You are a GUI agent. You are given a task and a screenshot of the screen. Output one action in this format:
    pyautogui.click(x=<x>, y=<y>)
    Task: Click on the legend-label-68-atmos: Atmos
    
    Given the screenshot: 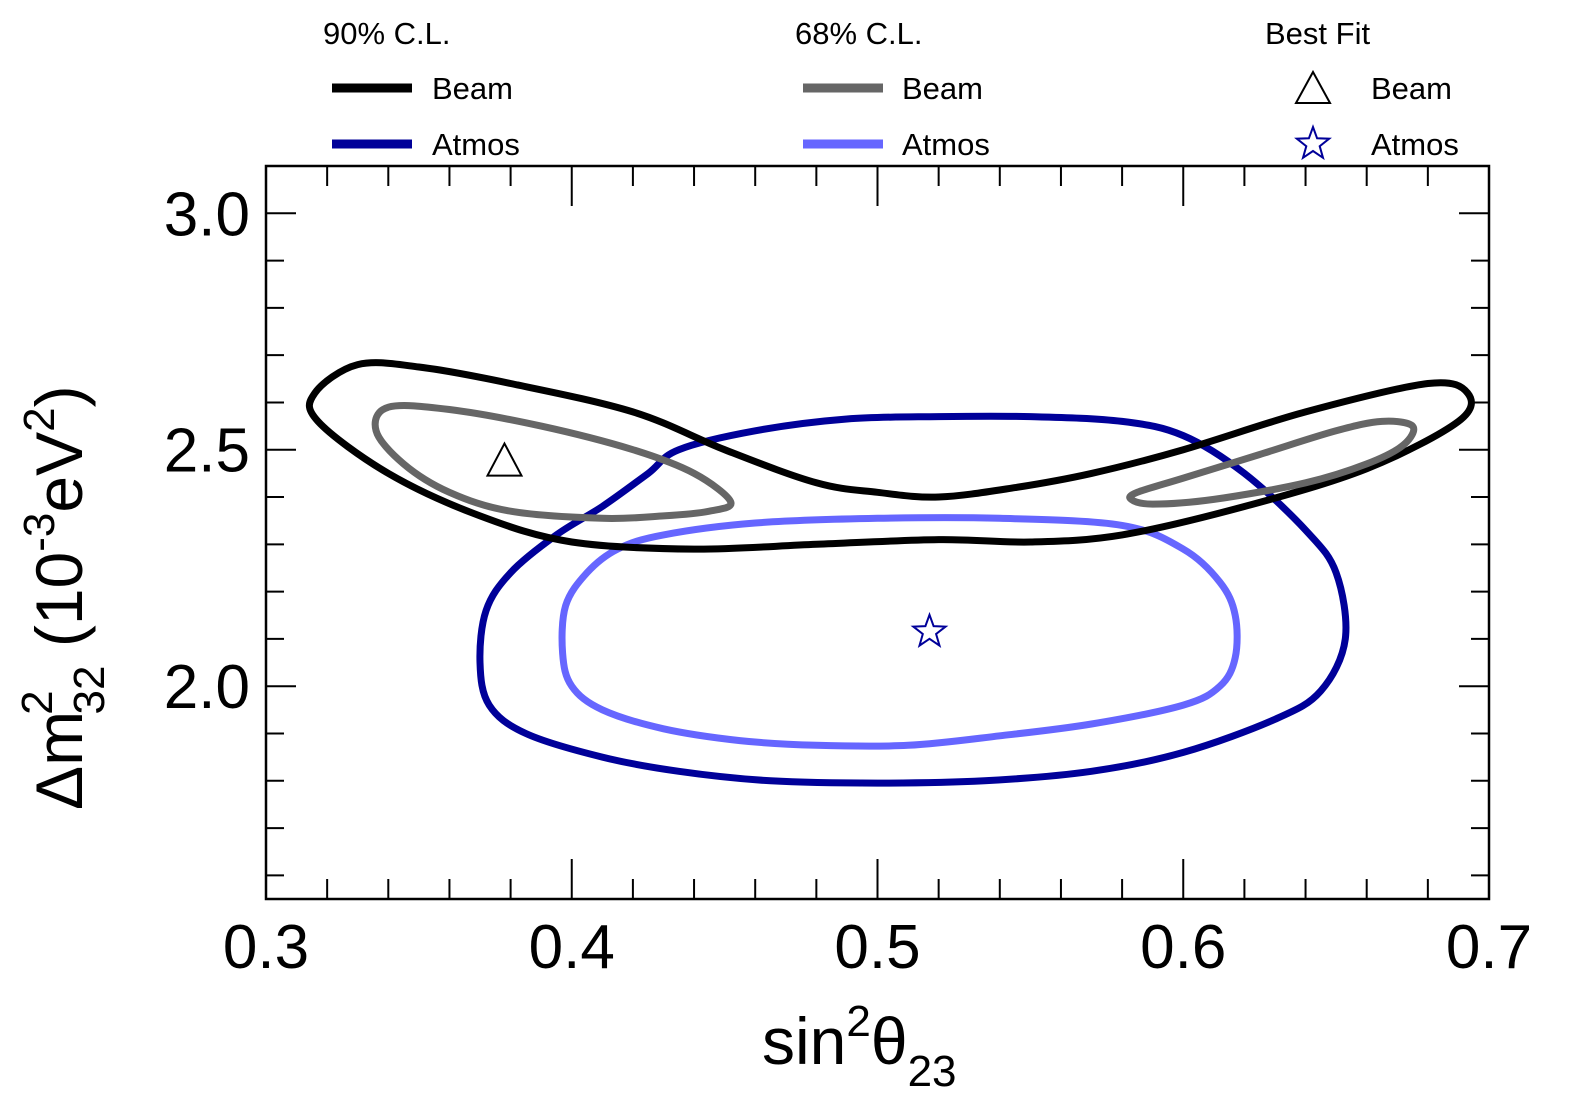 What is the action you would take?
    pyautogui.click(x=946, y=144)
    